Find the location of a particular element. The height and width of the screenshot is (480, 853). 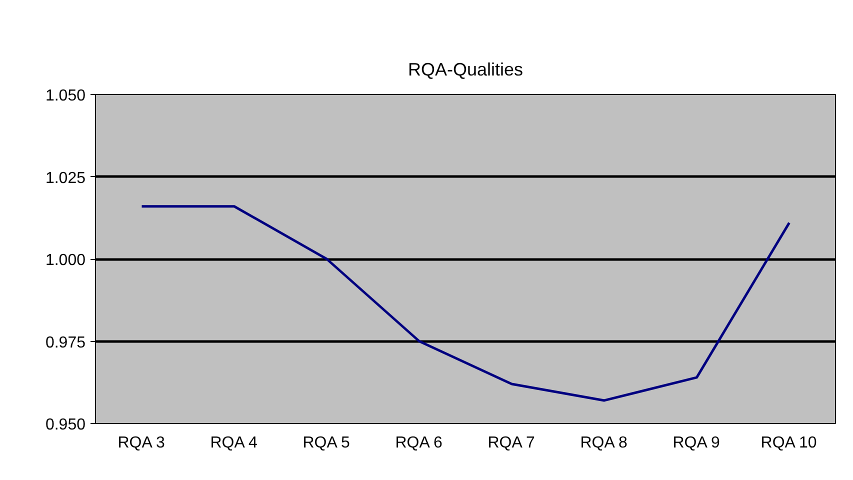

x-tick-label: RQA 5 is located at coordinates (326, 443).